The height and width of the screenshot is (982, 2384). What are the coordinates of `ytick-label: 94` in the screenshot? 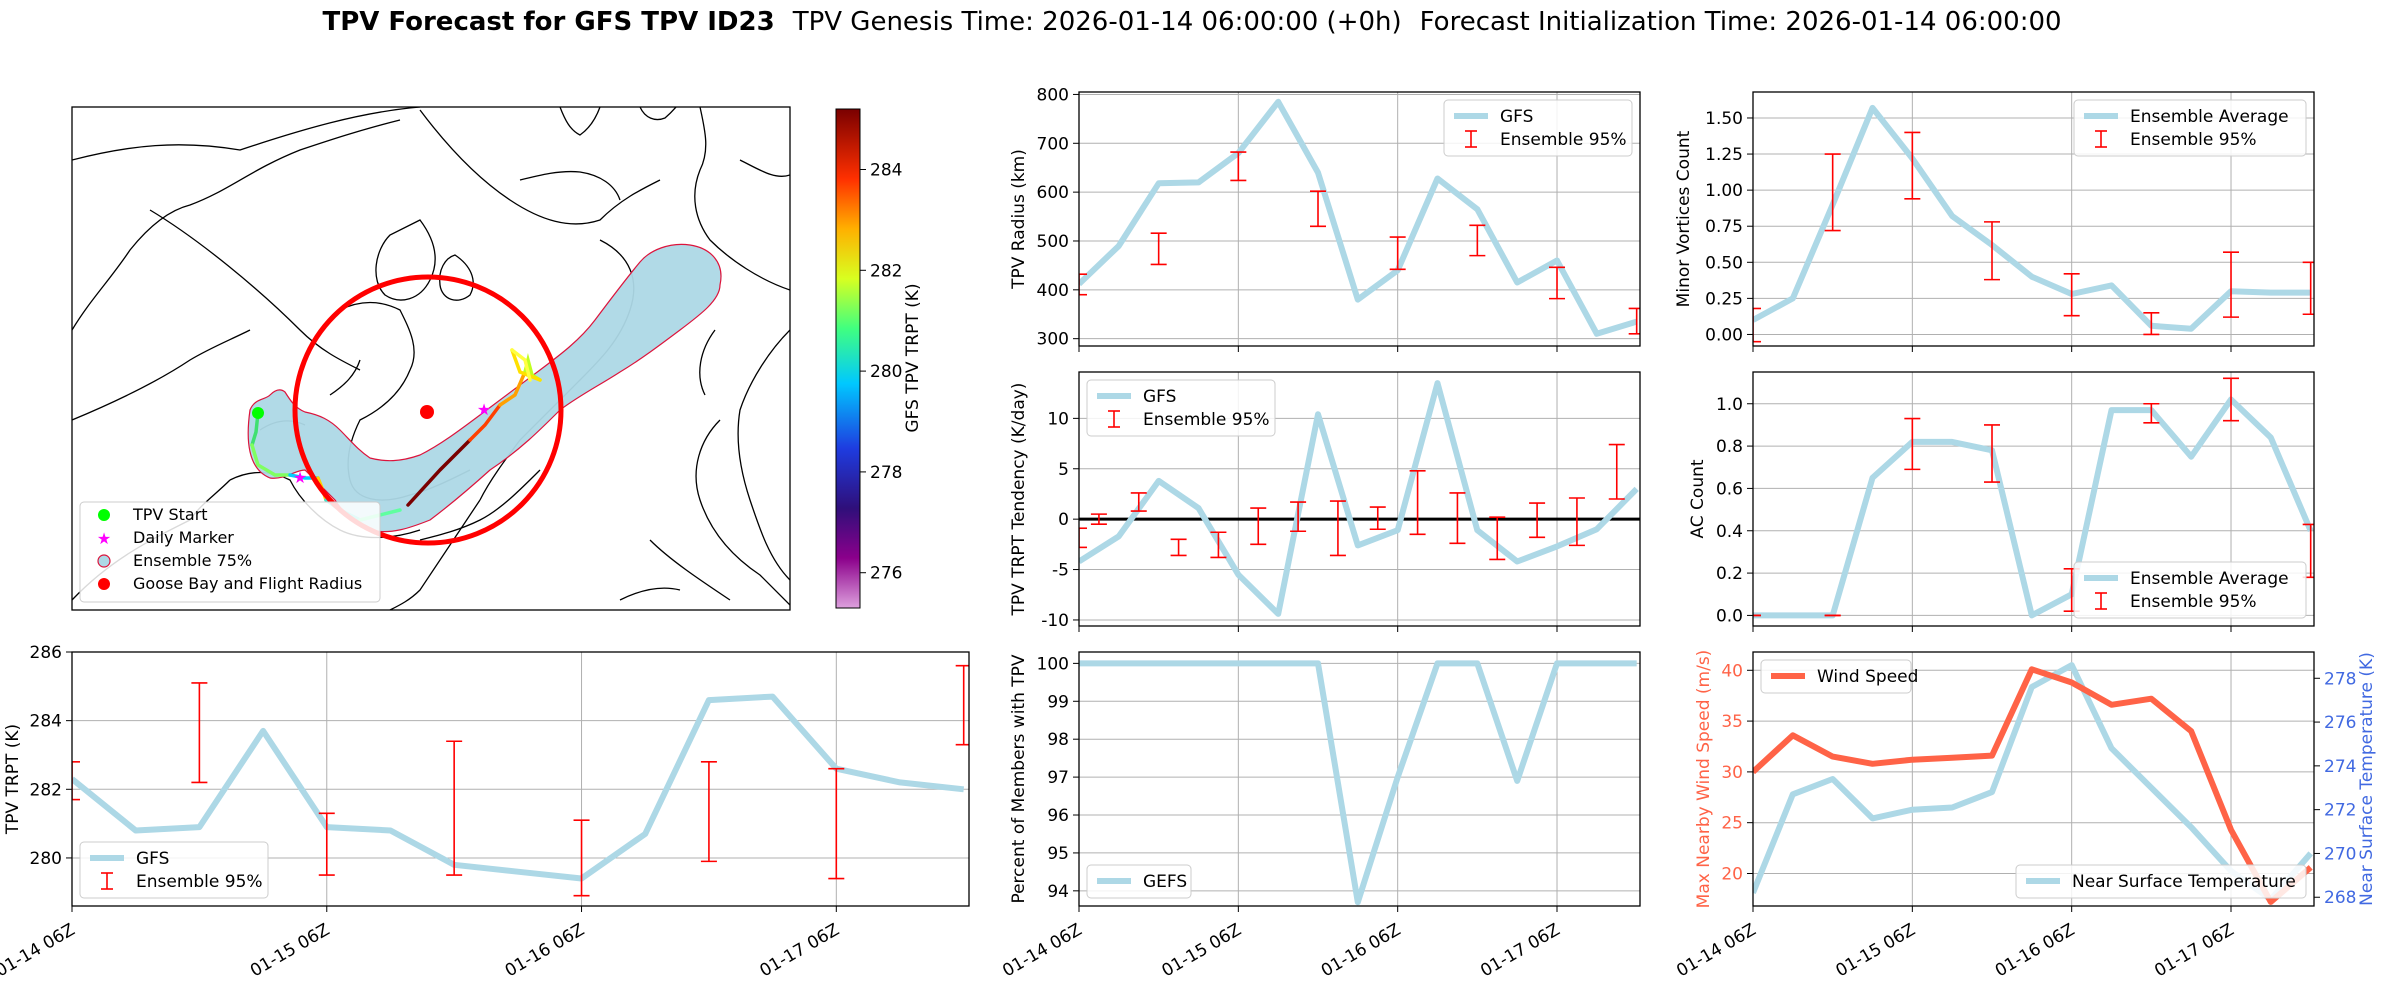 It's located at (1058, 892).